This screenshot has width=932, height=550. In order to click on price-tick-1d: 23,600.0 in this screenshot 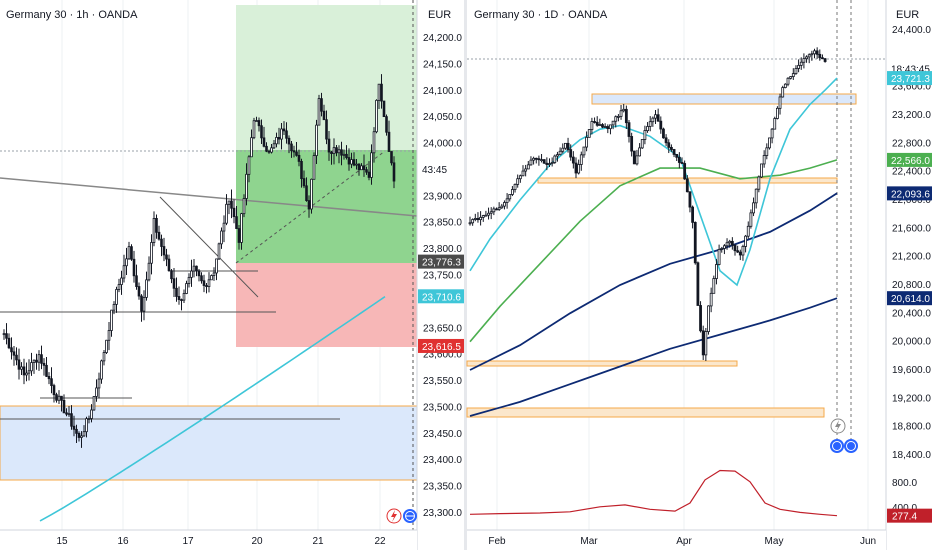, I will do `click(911, 87)`.